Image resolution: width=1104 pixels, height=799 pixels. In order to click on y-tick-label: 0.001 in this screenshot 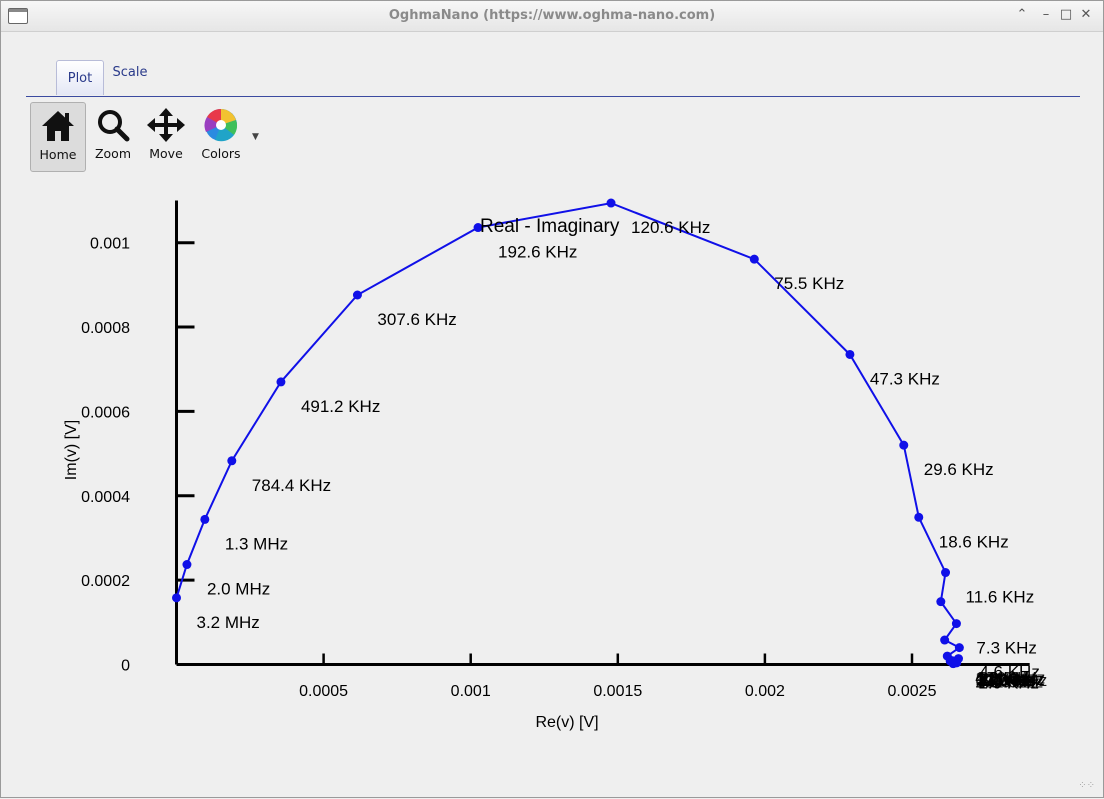, I will do `click(110, 244)`.